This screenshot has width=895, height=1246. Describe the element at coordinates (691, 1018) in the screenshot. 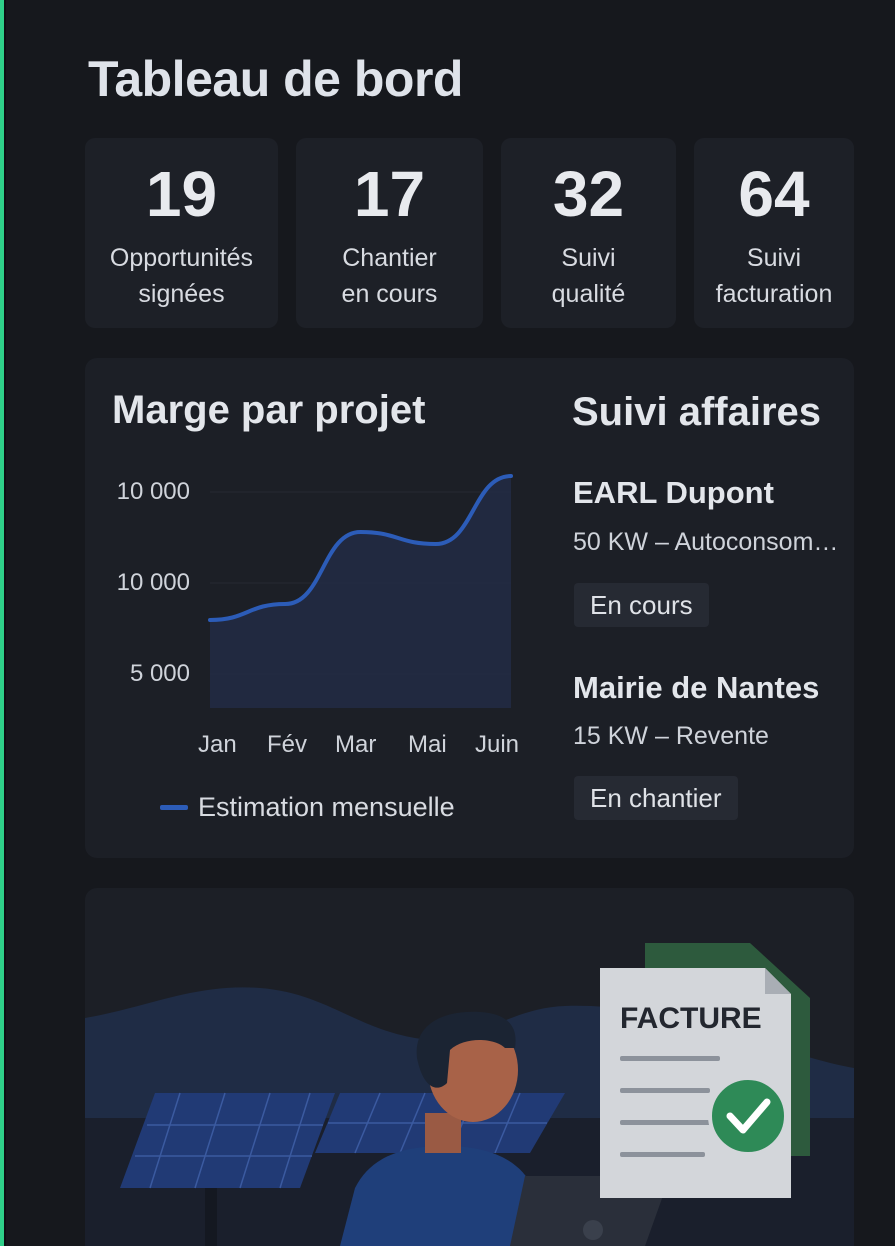

I see `invoice-title: FACTURE` at that location.